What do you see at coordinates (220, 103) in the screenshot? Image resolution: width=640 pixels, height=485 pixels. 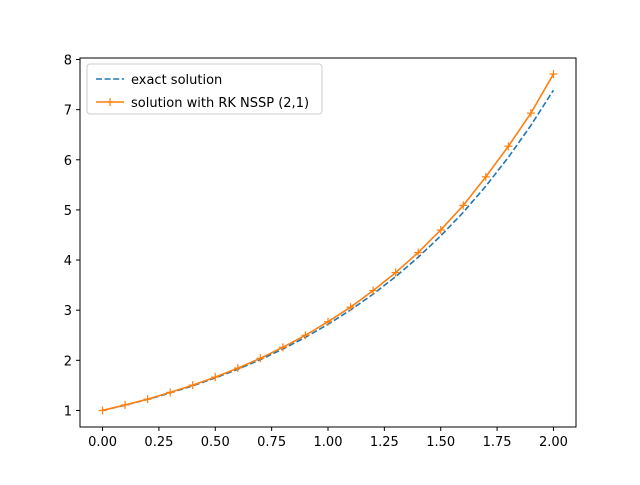 I see `legend-label: solution with RK NSSP (2,1)` at bounding box center [220, 103].